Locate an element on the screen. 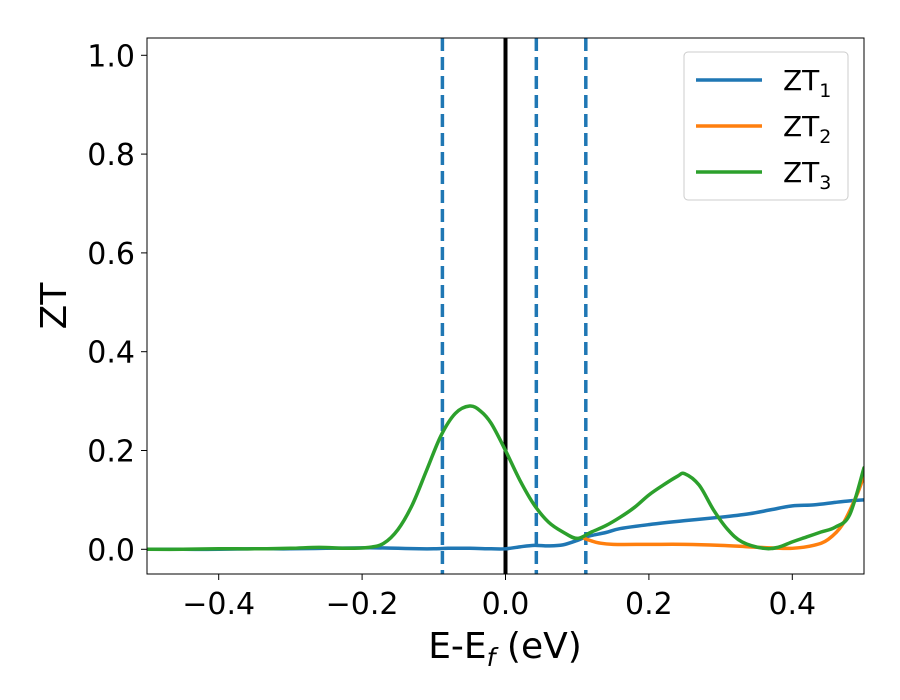 This screenshot has width=900, height=700. legend-box is located at coordinates (766, 126).